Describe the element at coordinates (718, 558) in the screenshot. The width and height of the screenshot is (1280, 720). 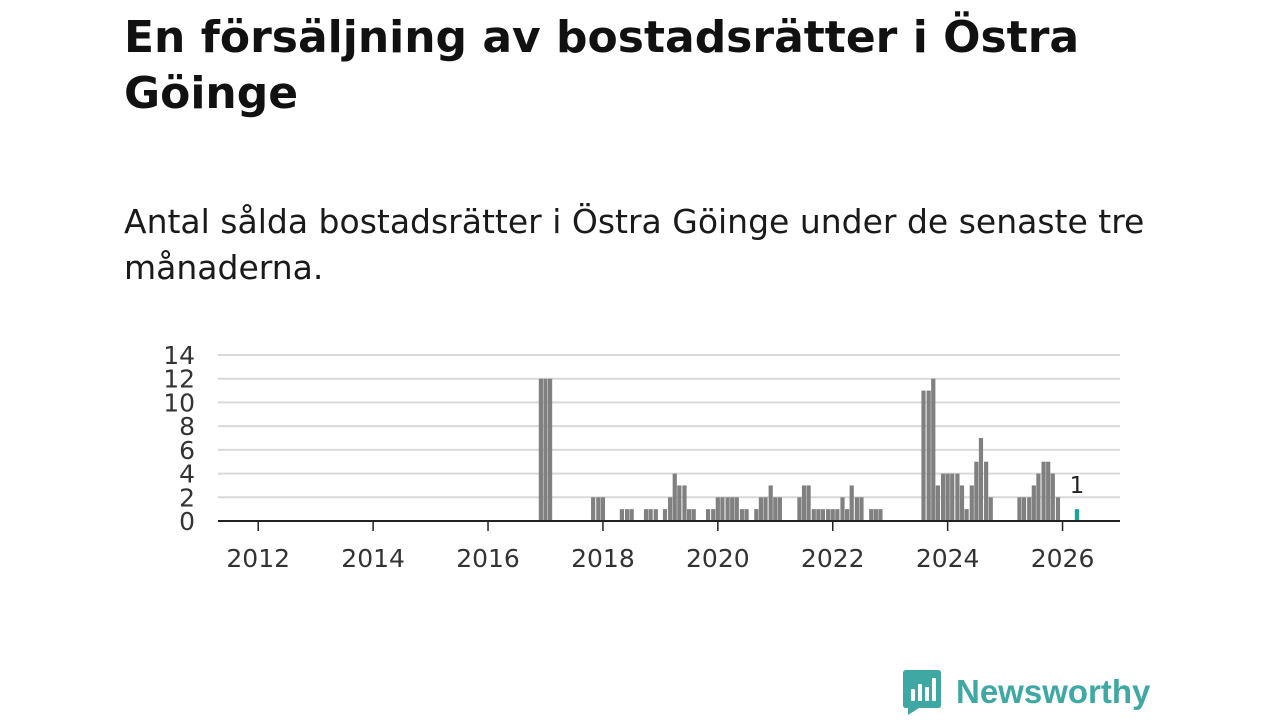
I see `x-tick-label: 2020` at that location.